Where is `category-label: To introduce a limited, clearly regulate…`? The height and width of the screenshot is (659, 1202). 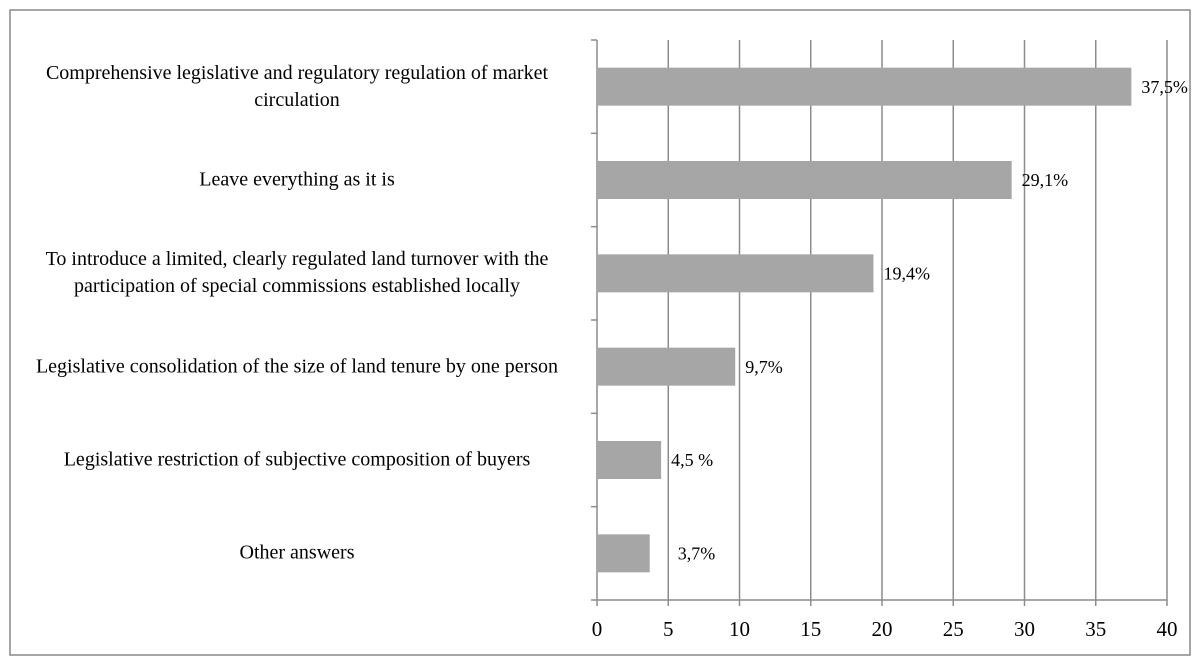 category-label: To introduce a limited, clearly regulate… is located at coordinates (297, 273).